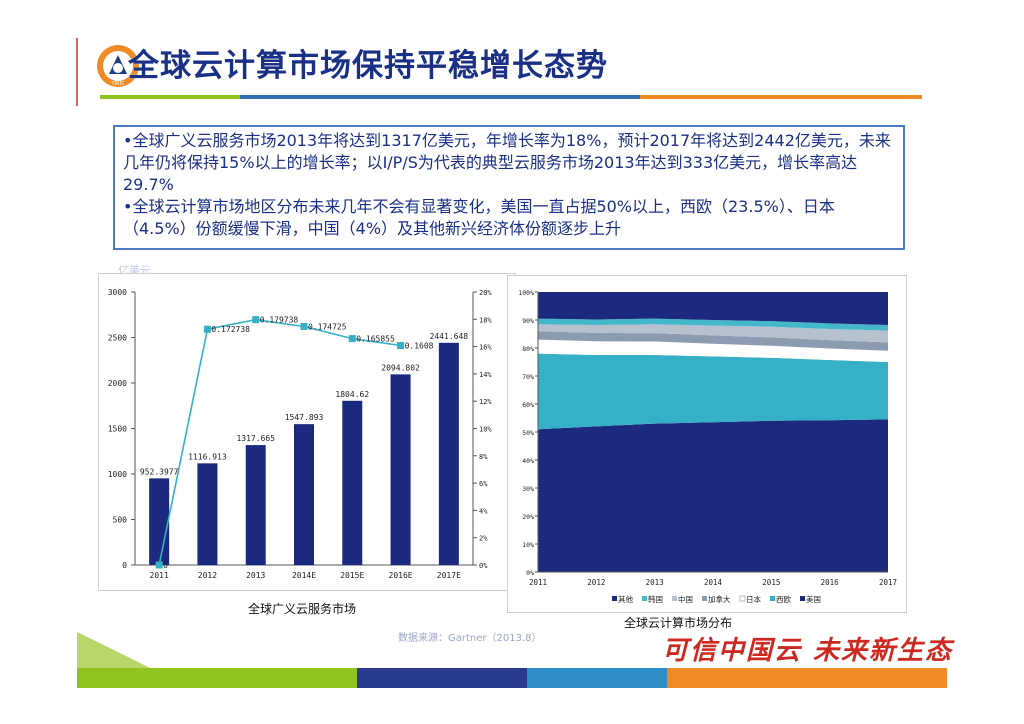 This screenshot has height=724, width=1024. What do you see at coordinates (165, 565) in the screenshot?
I see `growth-rate-label: 0` at bounding box center [165, 565].